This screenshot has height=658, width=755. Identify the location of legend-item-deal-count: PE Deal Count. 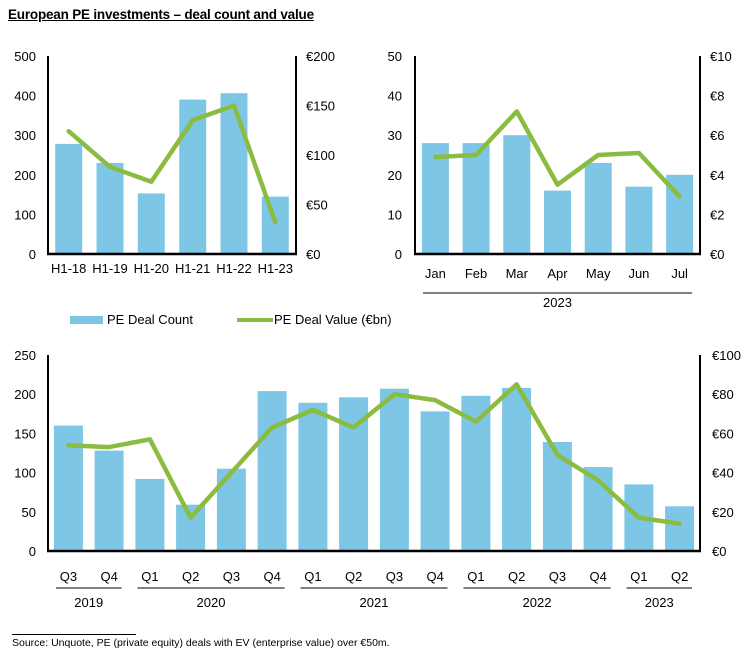
(131, 319).